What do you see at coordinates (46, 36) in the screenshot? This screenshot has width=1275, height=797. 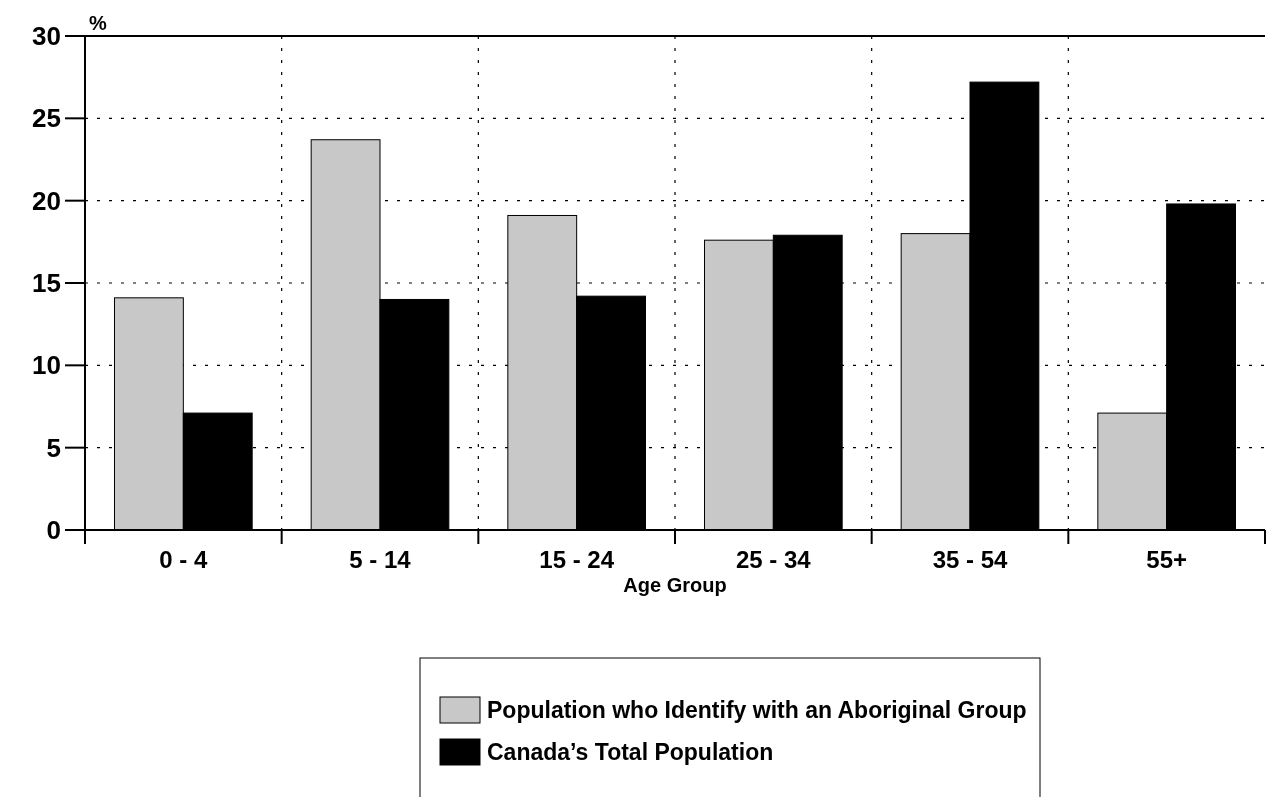 I see `y-tick-label: 30` at bounding box center [46, 36].